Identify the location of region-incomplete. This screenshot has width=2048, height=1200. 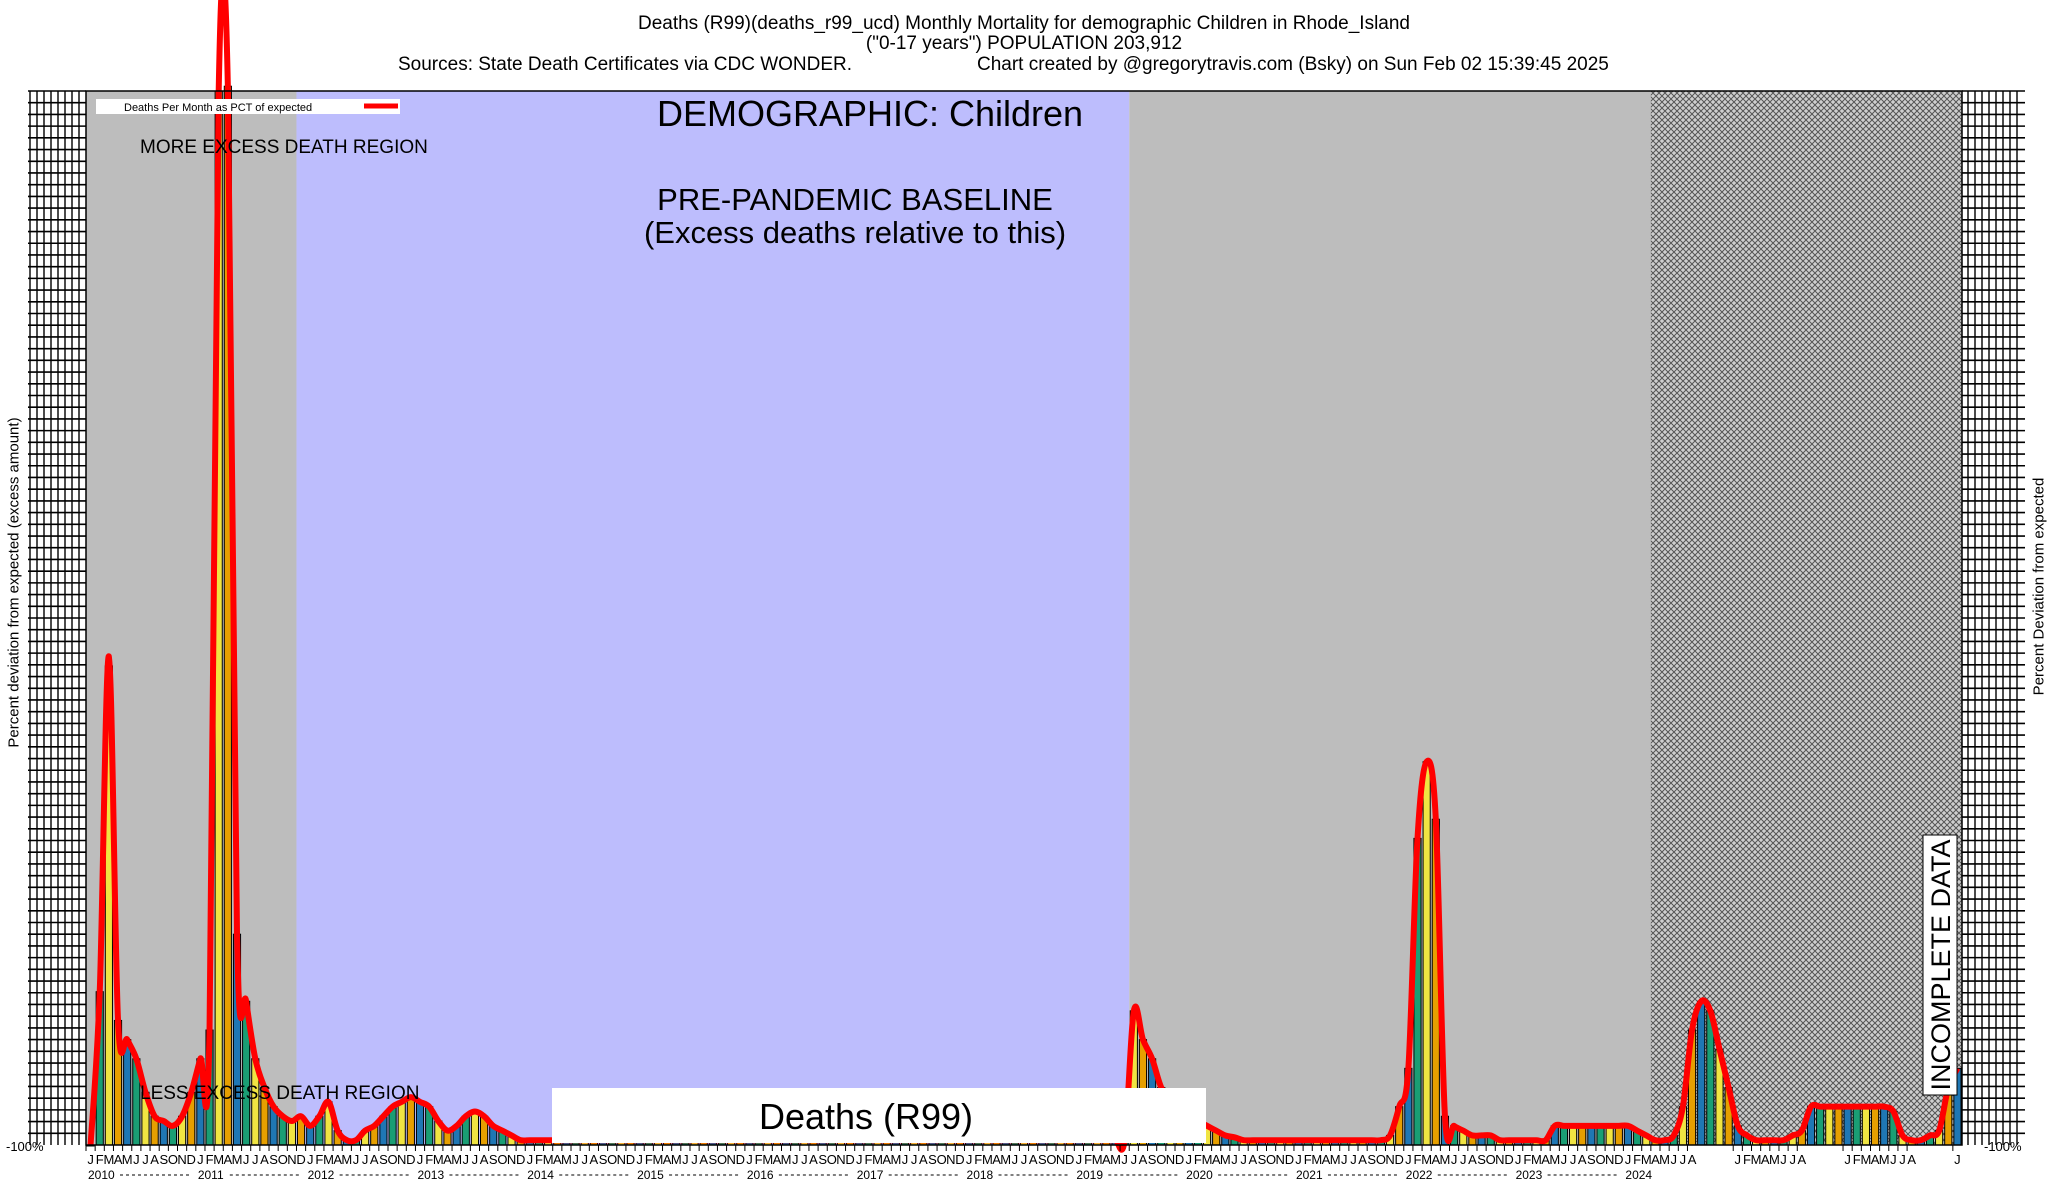
(1806, 618).